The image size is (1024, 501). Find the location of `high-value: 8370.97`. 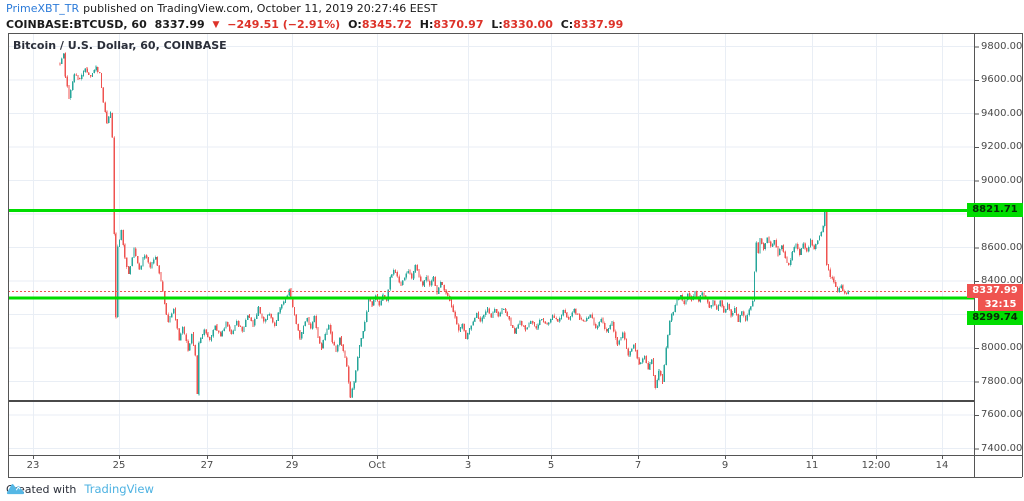

high-value: 8370.97 is located at coordinates (458, 24).